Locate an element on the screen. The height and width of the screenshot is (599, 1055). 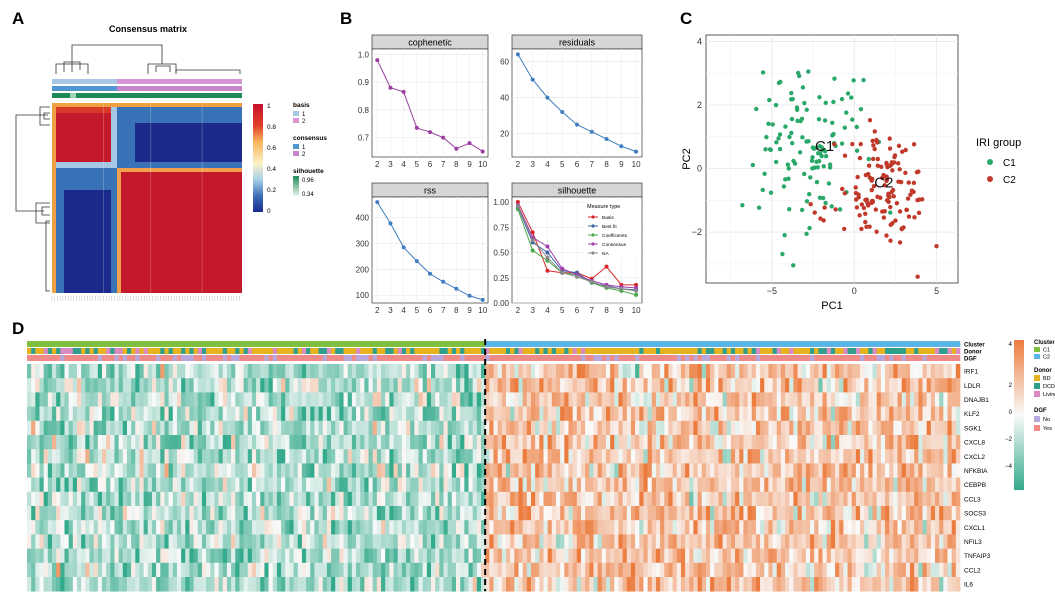
cluster-legend-title: Cluster is located at coordinates (1044, 343).